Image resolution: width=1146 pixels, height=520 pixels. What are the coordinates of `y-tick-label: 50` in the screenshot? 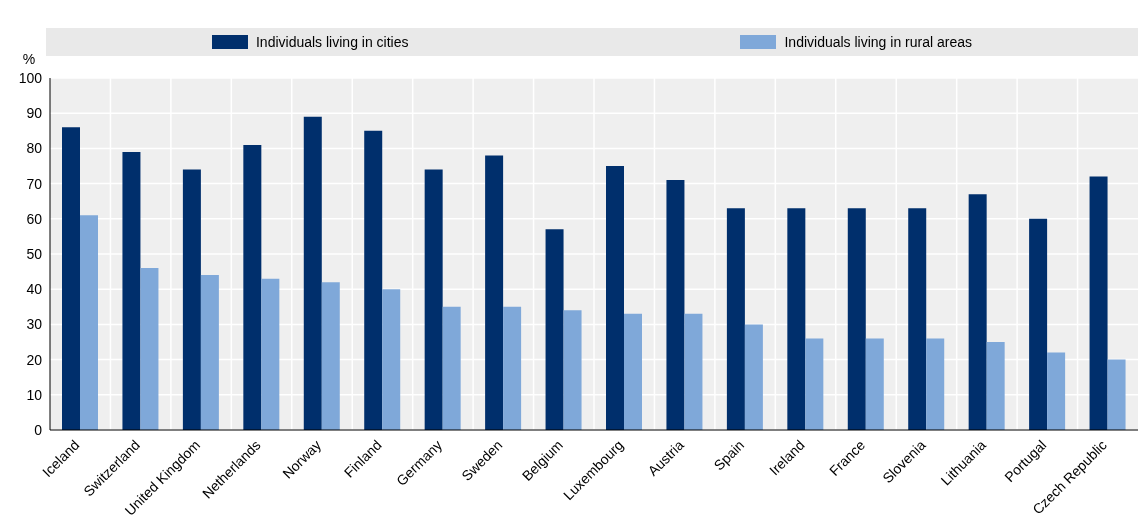 It's located at (34, 253).